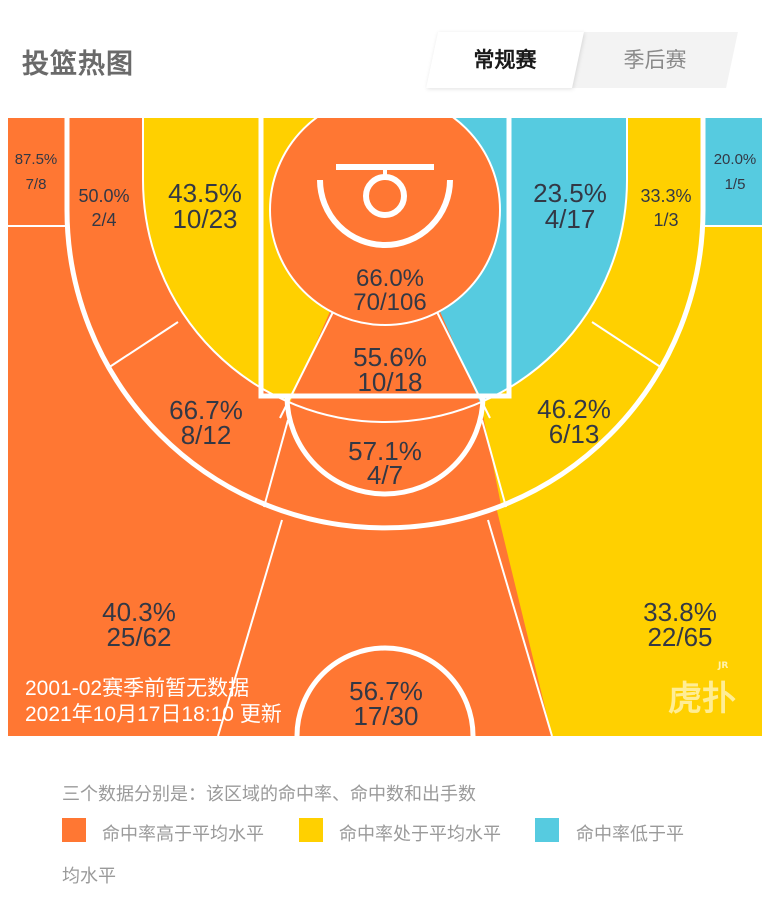 The height and width of the screenshot is (905, 770). Describe the element at coordinates (390, 278) in the screenshot. I see `zone-pct: 66.0%` at that location.